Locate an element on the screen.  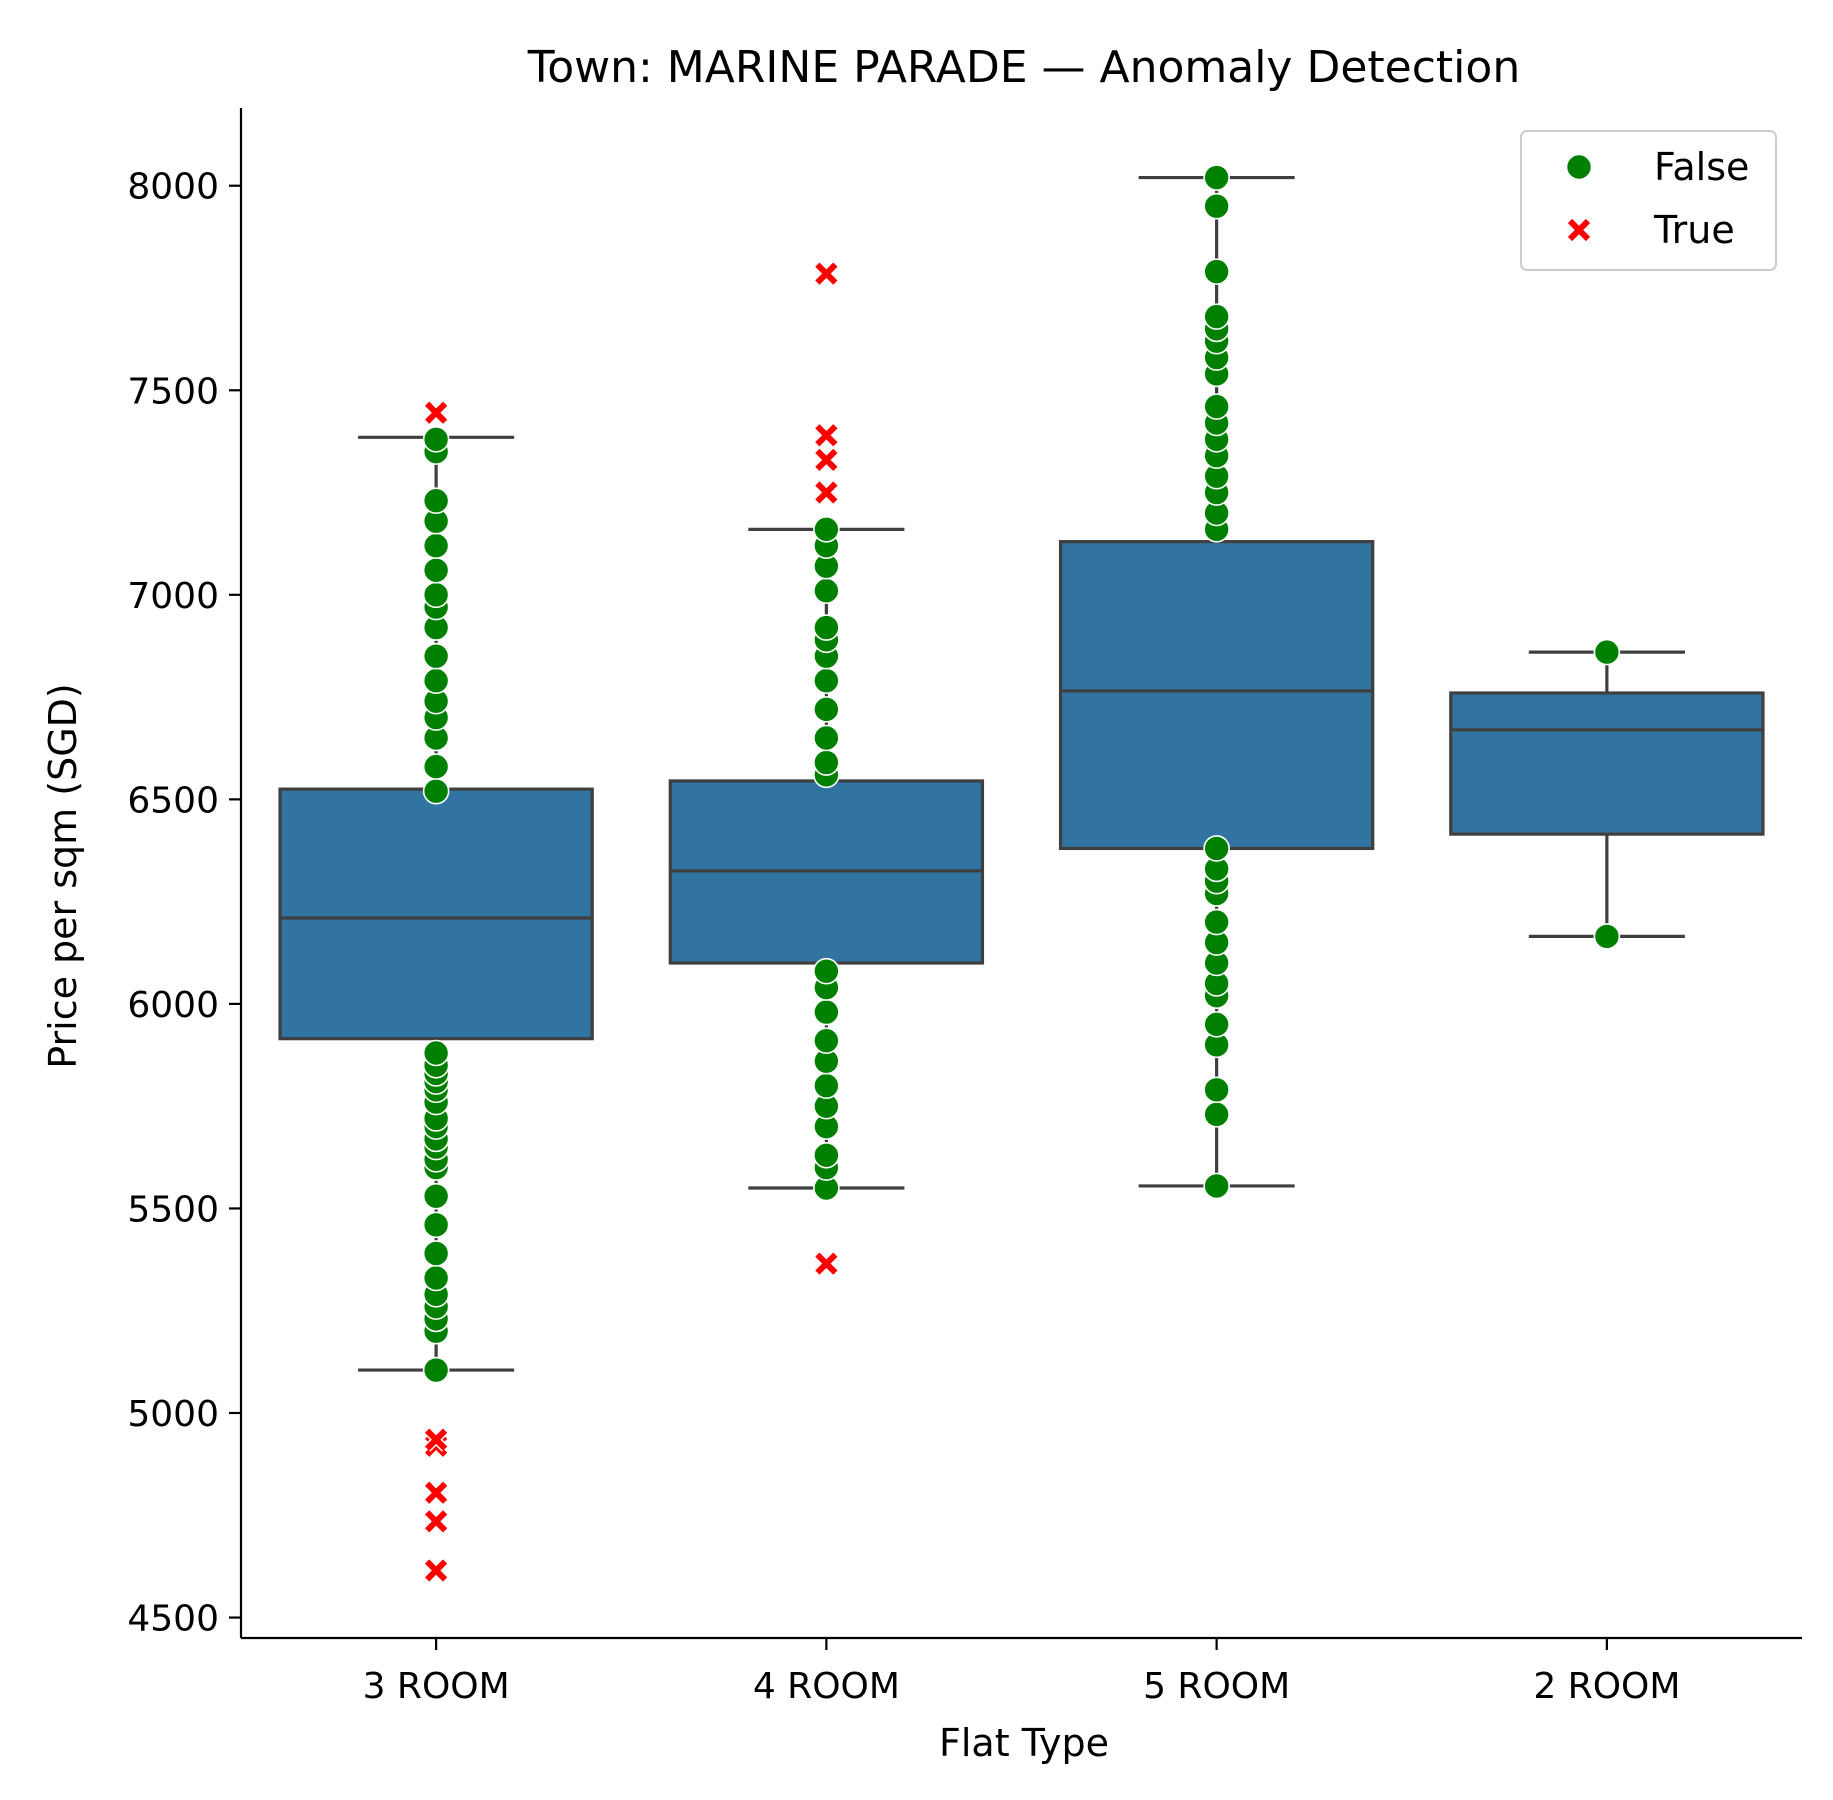
box-iqr-2-room is located at coordinates (1607, 763).